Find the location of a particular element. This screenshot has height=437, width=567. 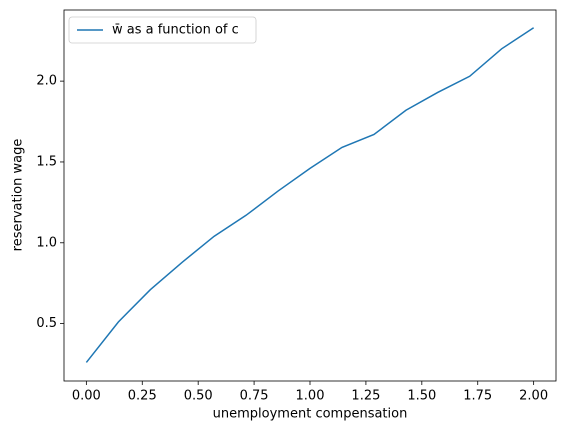

x-tick-label: 0.50 is located at coordinates (198, 396).